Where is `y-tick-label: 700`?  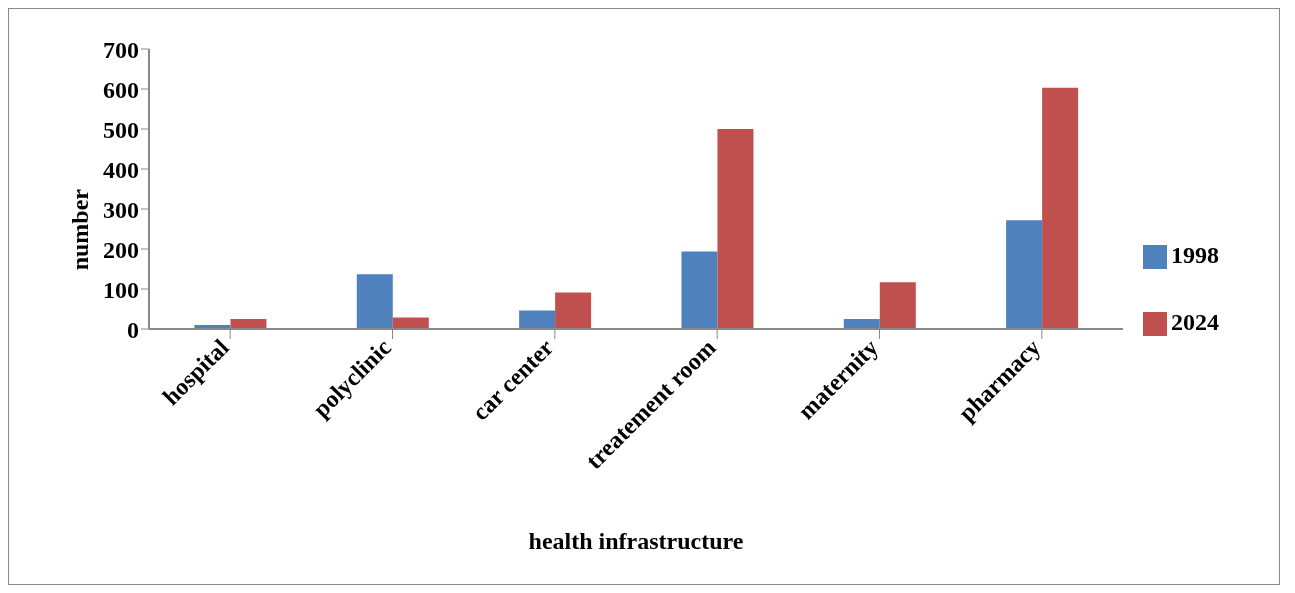 y-tick-label: 700 is located at coordinates (121, 49).